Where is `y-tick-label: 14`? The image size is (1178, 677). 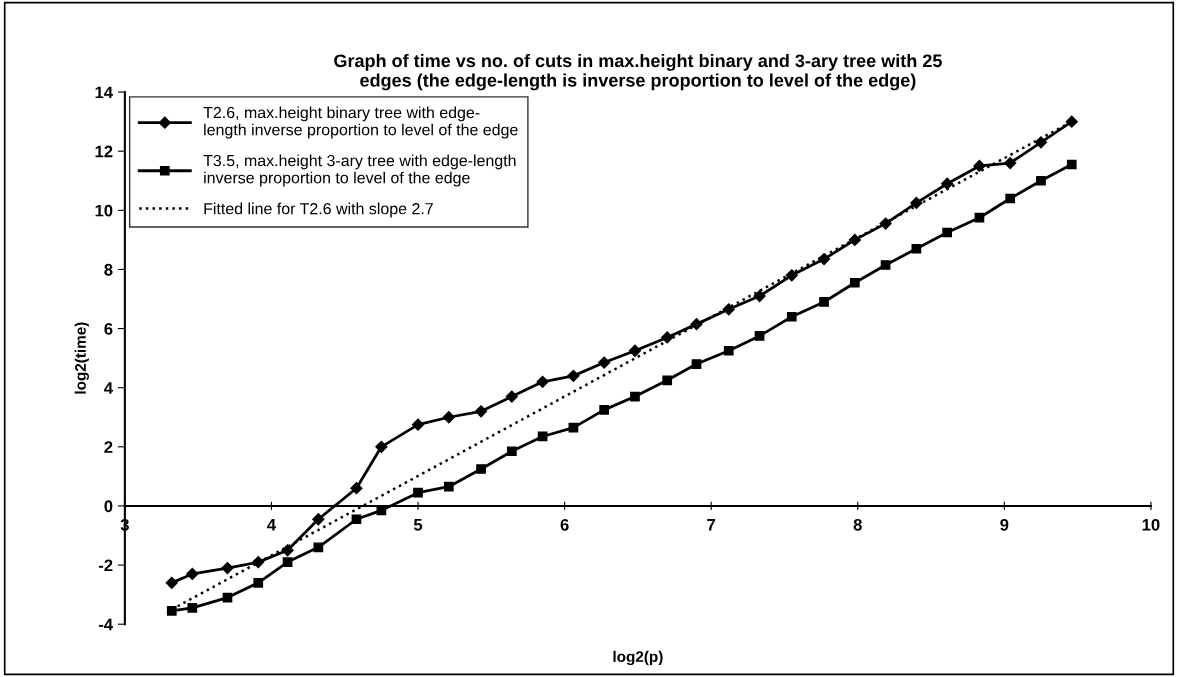
y-tick-label: 14 is located at coordinates (104, 92).